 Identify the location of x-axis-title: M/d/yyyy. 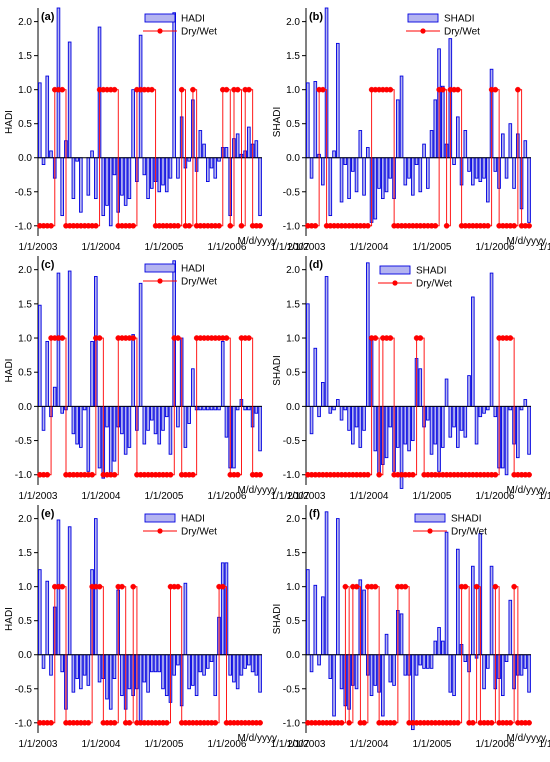
(257, 738).